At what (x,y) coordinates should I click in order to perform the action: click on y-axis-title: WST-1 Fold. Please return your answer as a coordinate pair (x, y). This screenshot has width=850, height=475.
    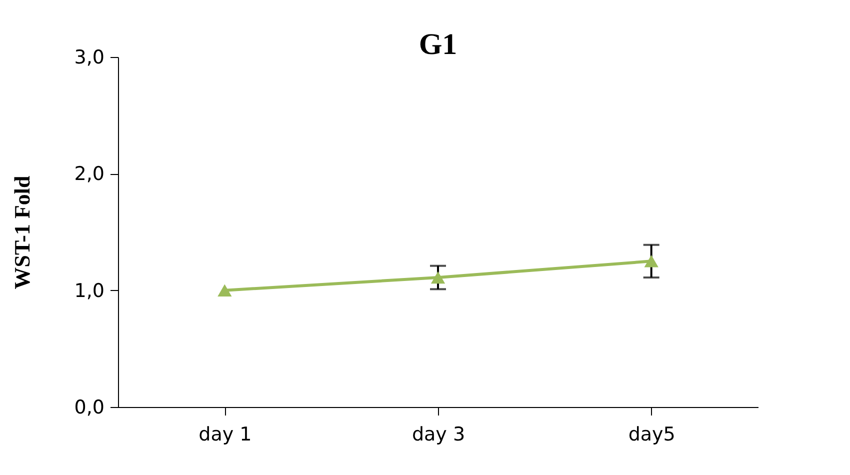
    Looking at the image, I should click on (21, 233).